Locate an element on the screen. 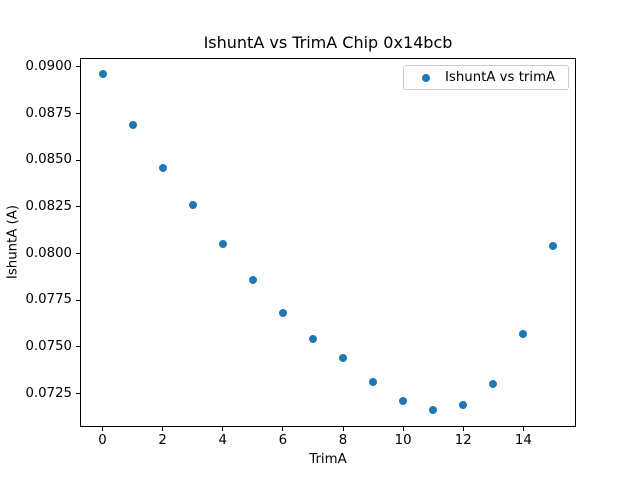 This screenshot has width=640, height=480. legend: IshuntA vs trimA is located at coordinates (486, 77).